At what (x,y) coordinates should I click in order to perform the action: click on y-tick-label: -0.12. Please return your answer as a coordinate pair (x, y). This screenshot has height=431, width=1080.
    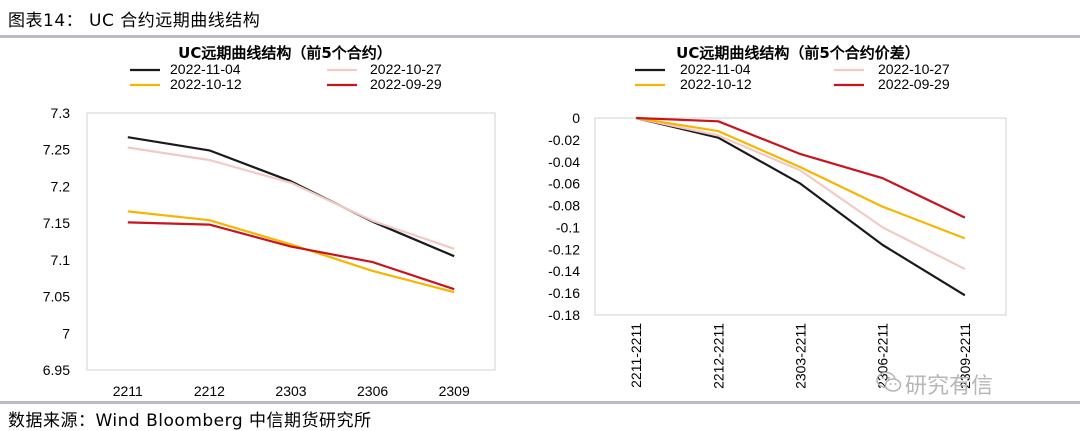
    Looking at the image, I should click on (564, 249).